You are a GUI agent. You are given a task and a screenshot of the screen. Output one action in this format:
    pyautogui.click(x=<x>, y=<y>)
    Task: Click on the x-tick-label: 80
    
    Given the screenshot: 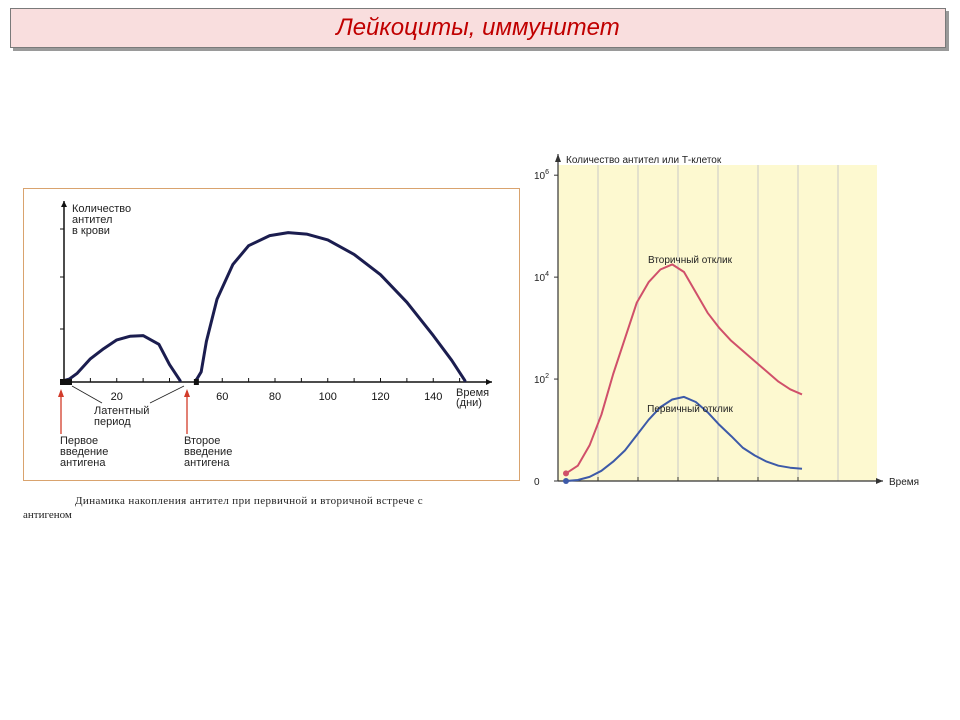 What is the action you would take?
    pyautogui.click(x=275, y=397)
    